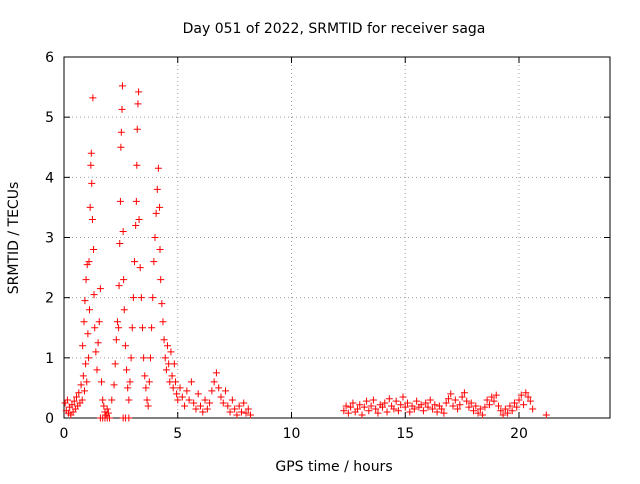  I want to click on x-tick-label: 10, so click(292, 434).